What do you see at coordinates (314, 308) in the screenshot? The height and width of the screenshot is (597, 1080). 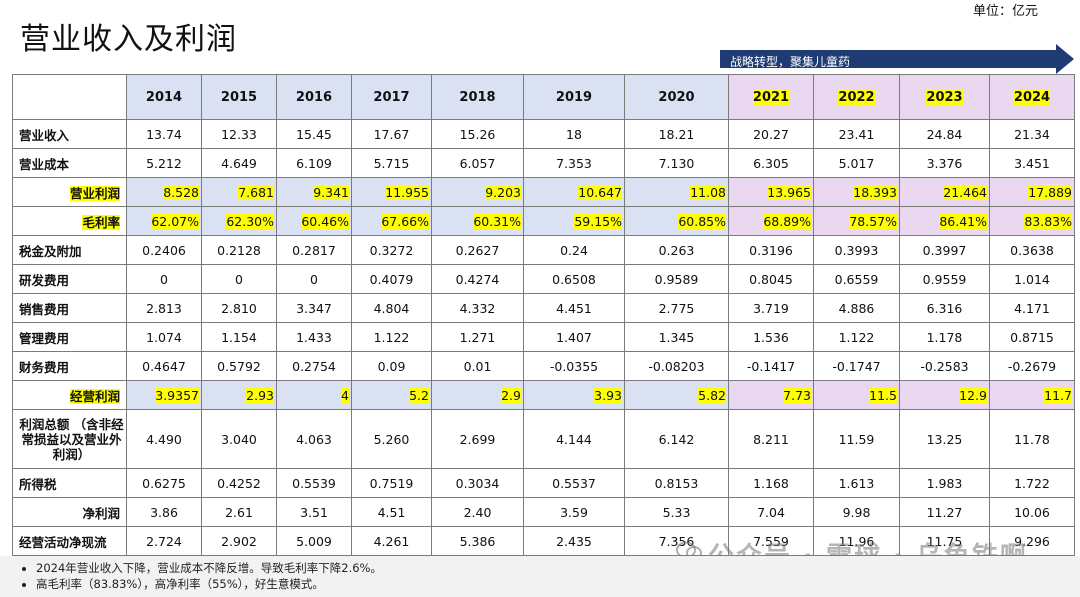 I see `table-cell: 3.347` at bounding box center [314, 308].